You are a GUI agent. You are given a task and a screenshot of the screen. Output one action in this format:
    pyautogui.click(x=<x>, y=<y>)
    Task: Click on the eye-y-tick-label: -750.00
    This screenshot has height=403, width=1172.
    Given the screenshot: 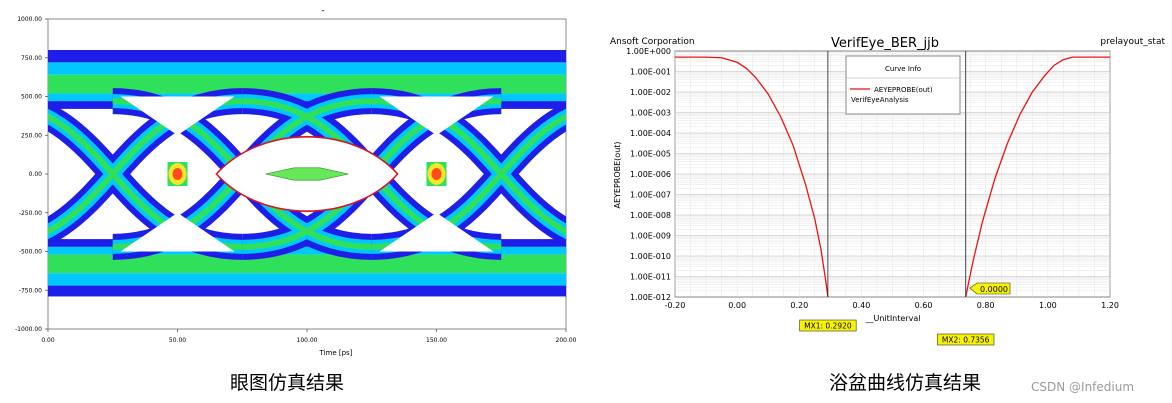 What is the action you would take?
    pyautogui.click(x=30, y=290)
    